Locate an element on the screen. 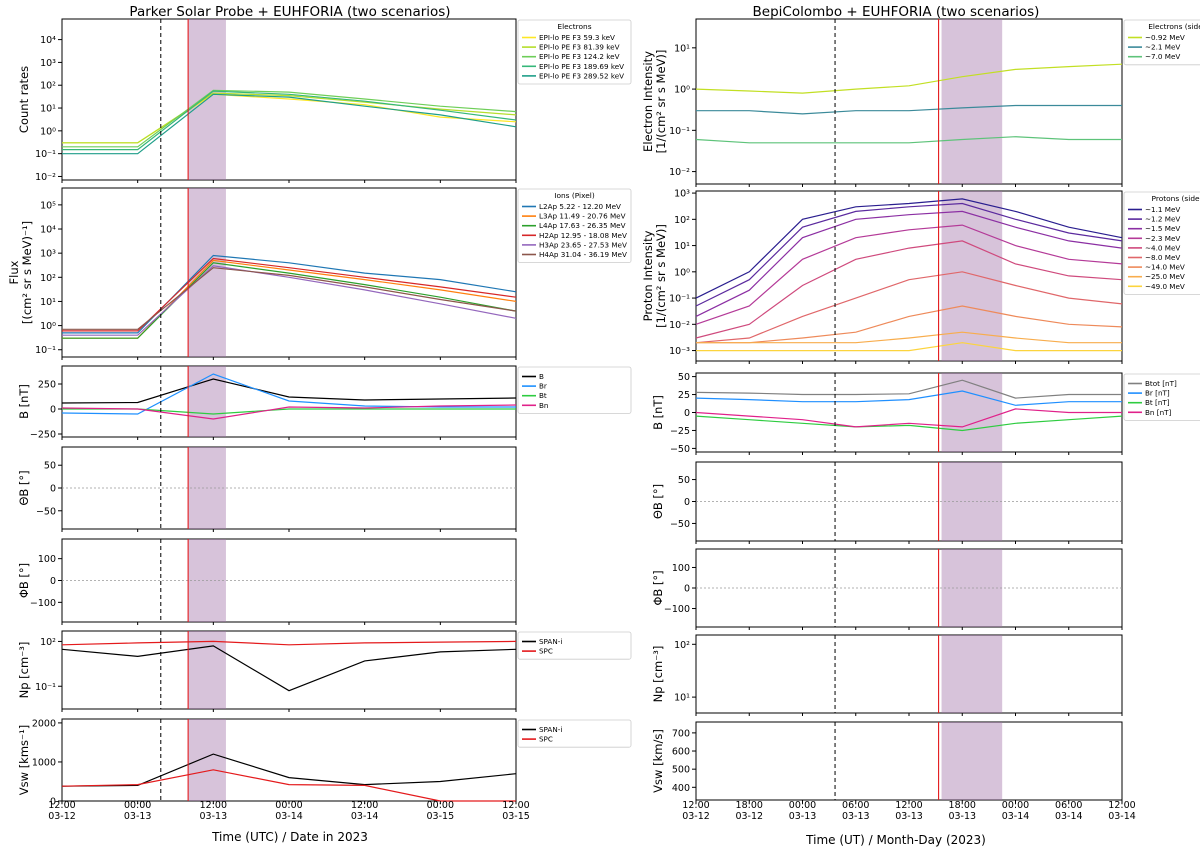 The image size is (1200, 847). c0-p0-ytick-label-3: 10¹ is located at coordinates (48, 109).